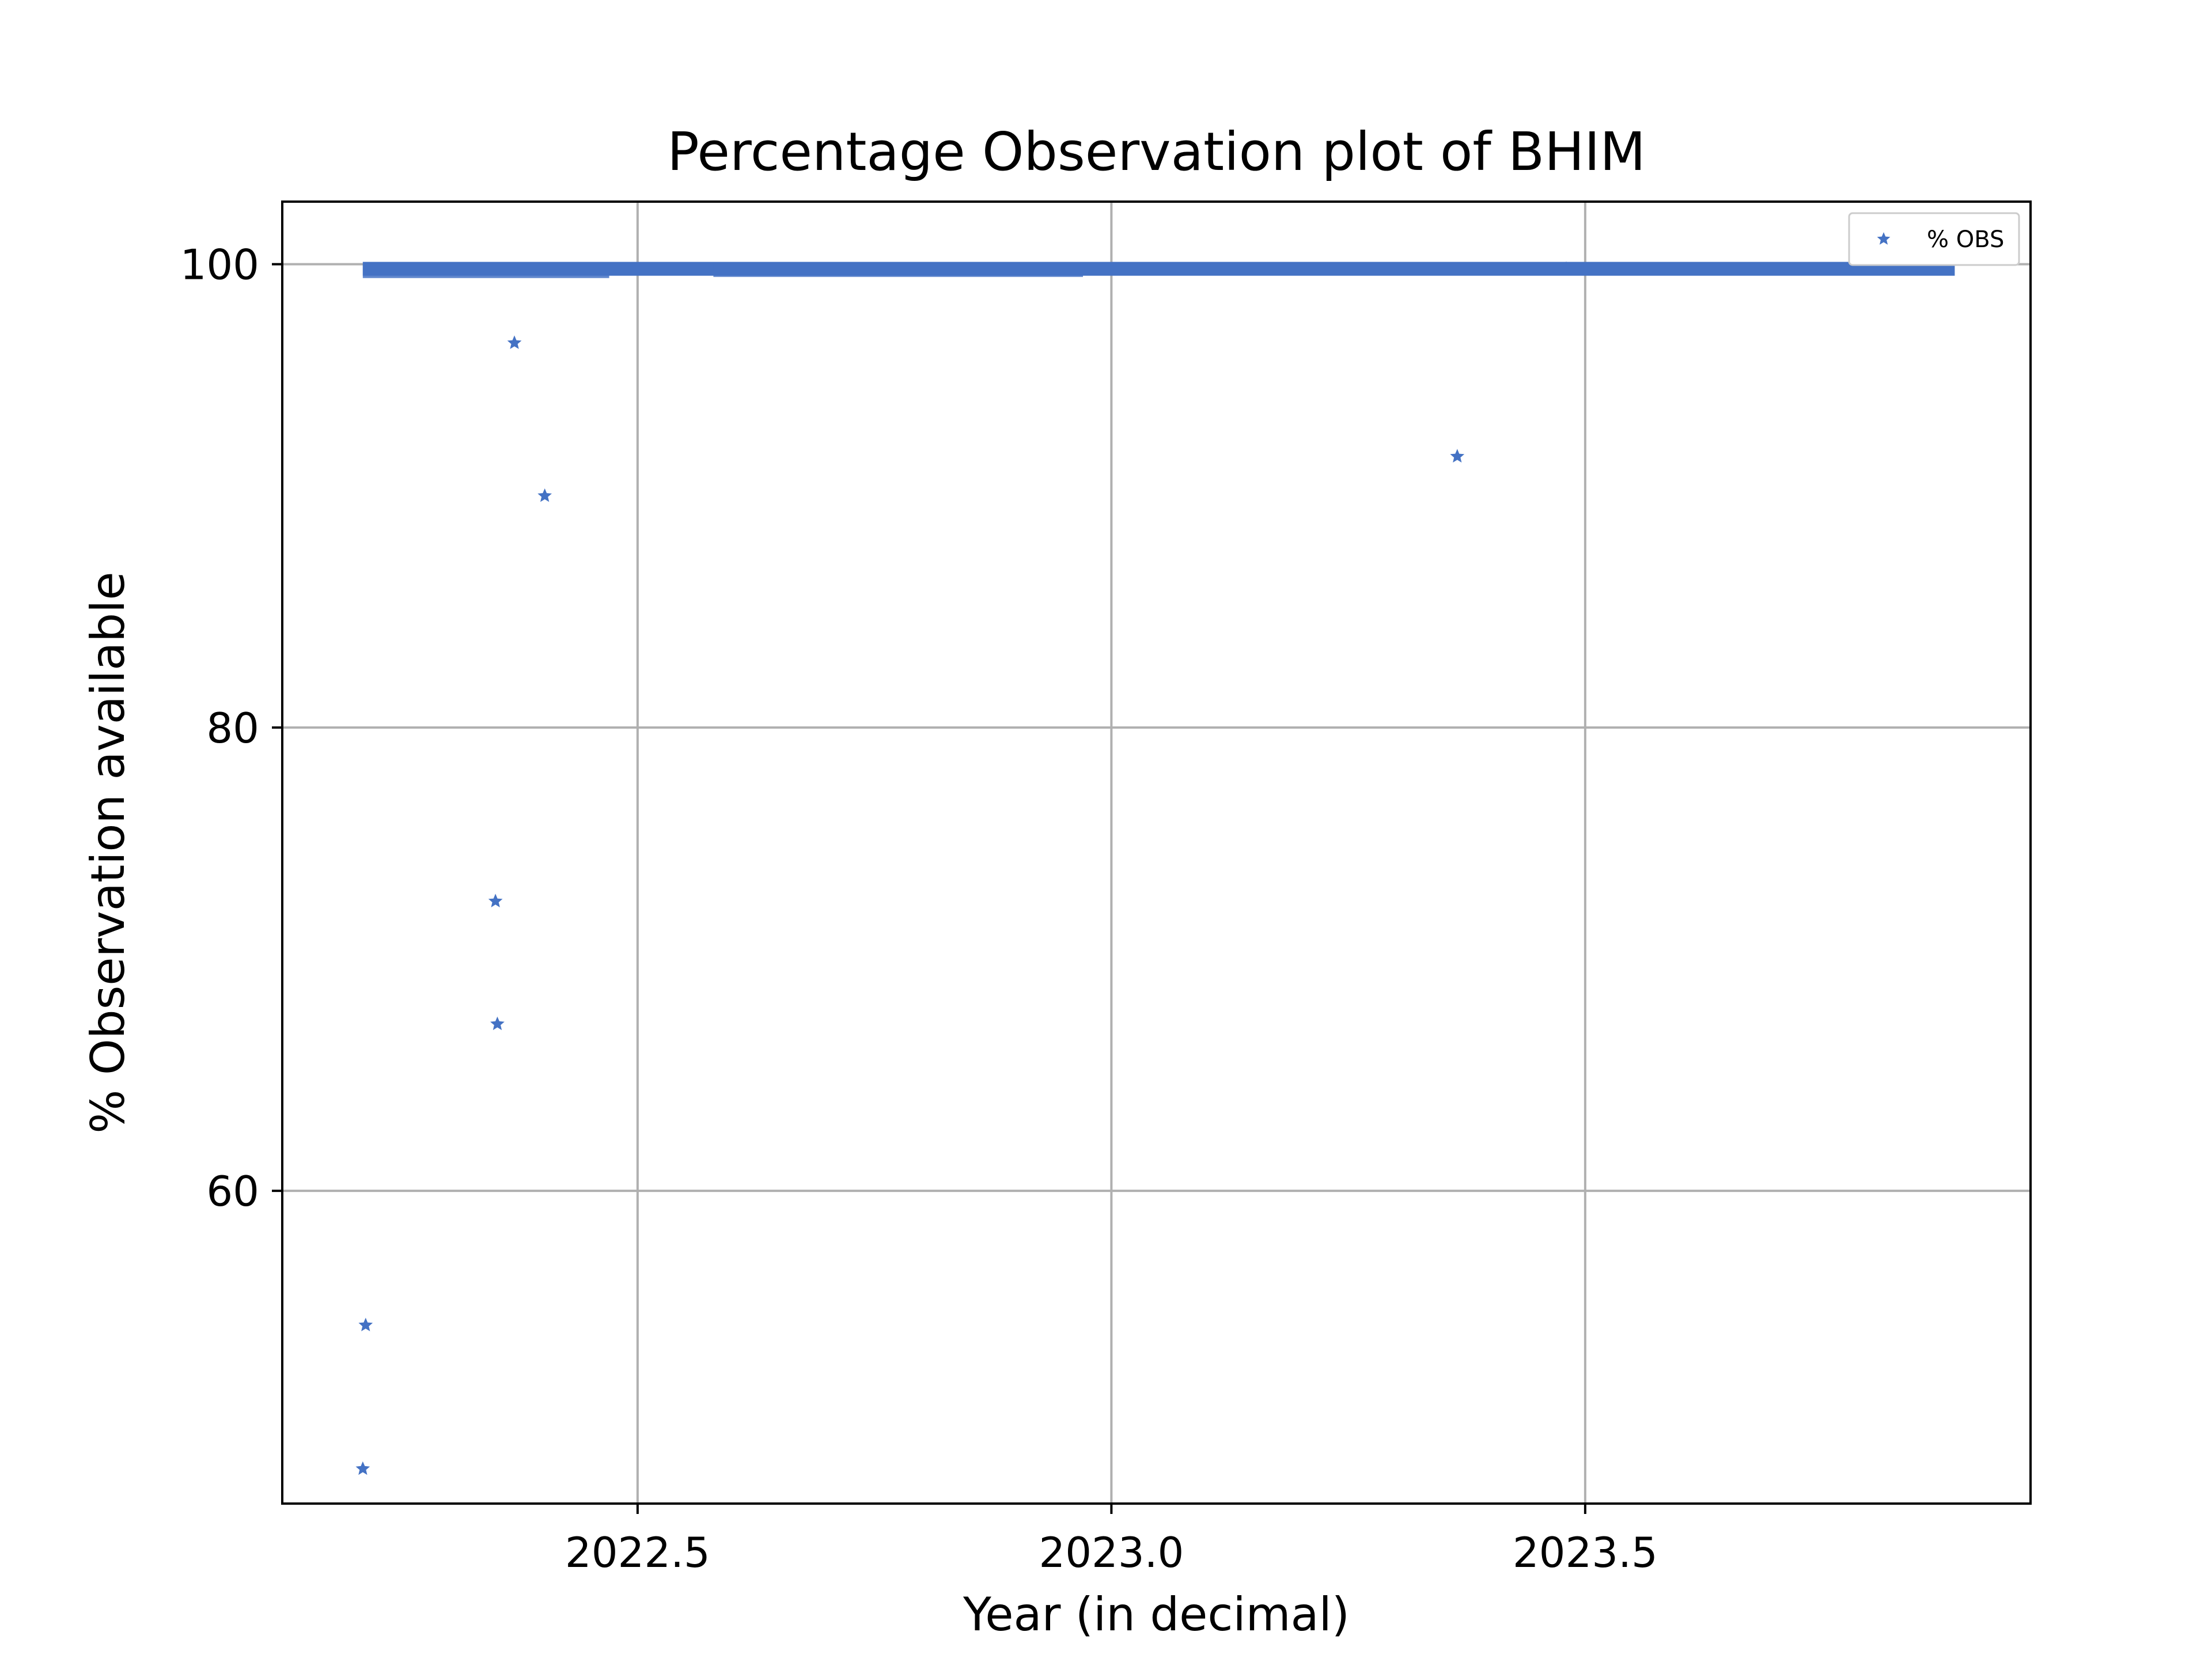 This screenshot has height=1662, width=2212. Describe the element at coordinates (637, 1553) in the screenshot. I see `x-tick-label: 2022.5` at that location.